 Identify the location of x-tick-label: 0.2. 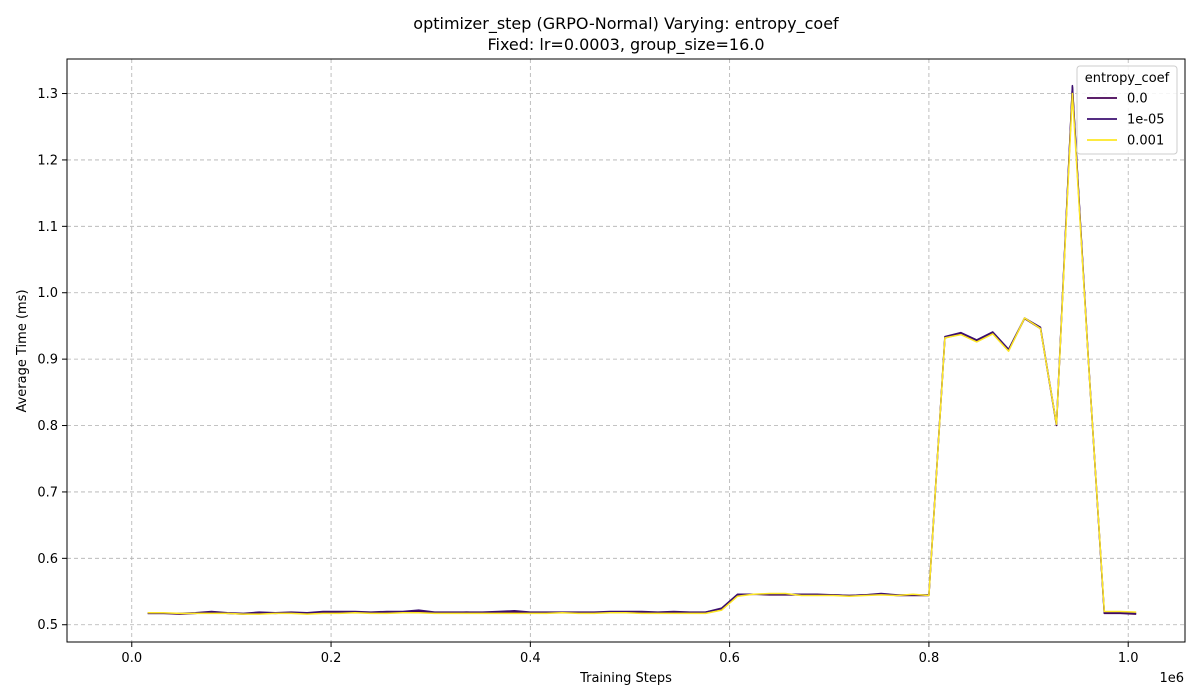
(331, 658).